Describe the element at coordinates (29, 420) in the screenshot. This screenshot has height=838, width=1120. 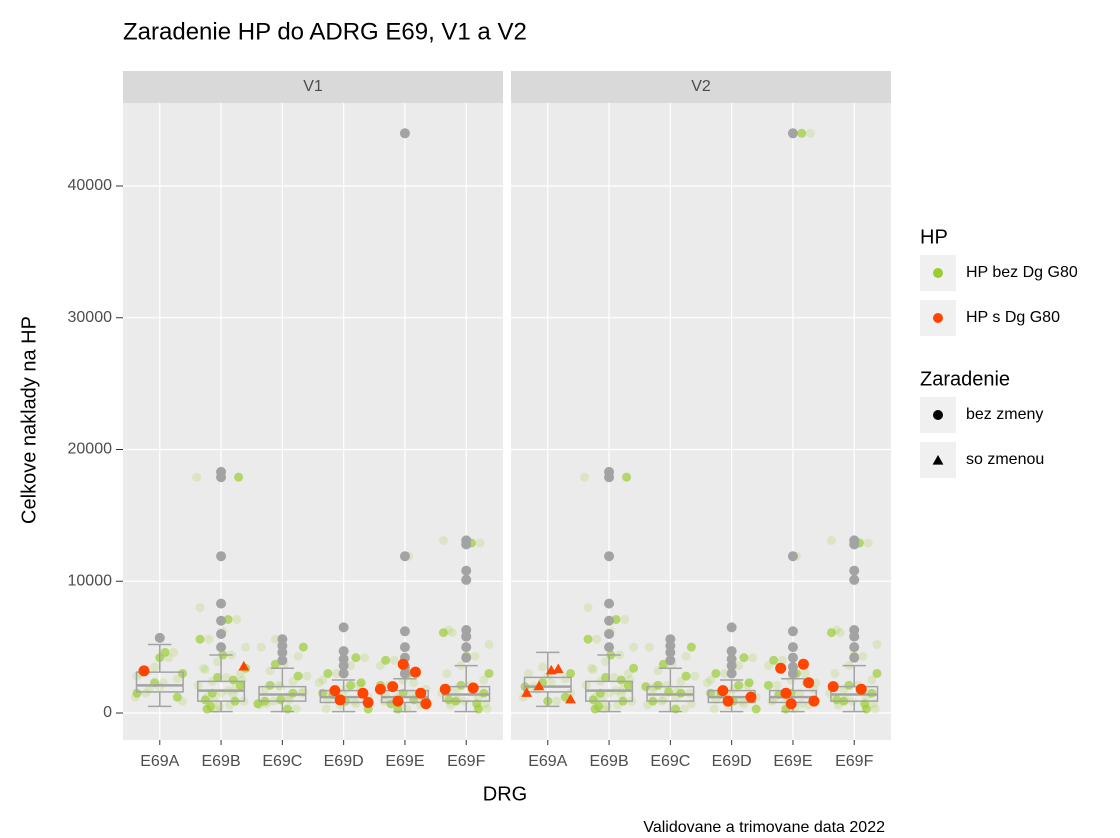
I see `y-axis-label: Celkove naklady na HP` at that location.